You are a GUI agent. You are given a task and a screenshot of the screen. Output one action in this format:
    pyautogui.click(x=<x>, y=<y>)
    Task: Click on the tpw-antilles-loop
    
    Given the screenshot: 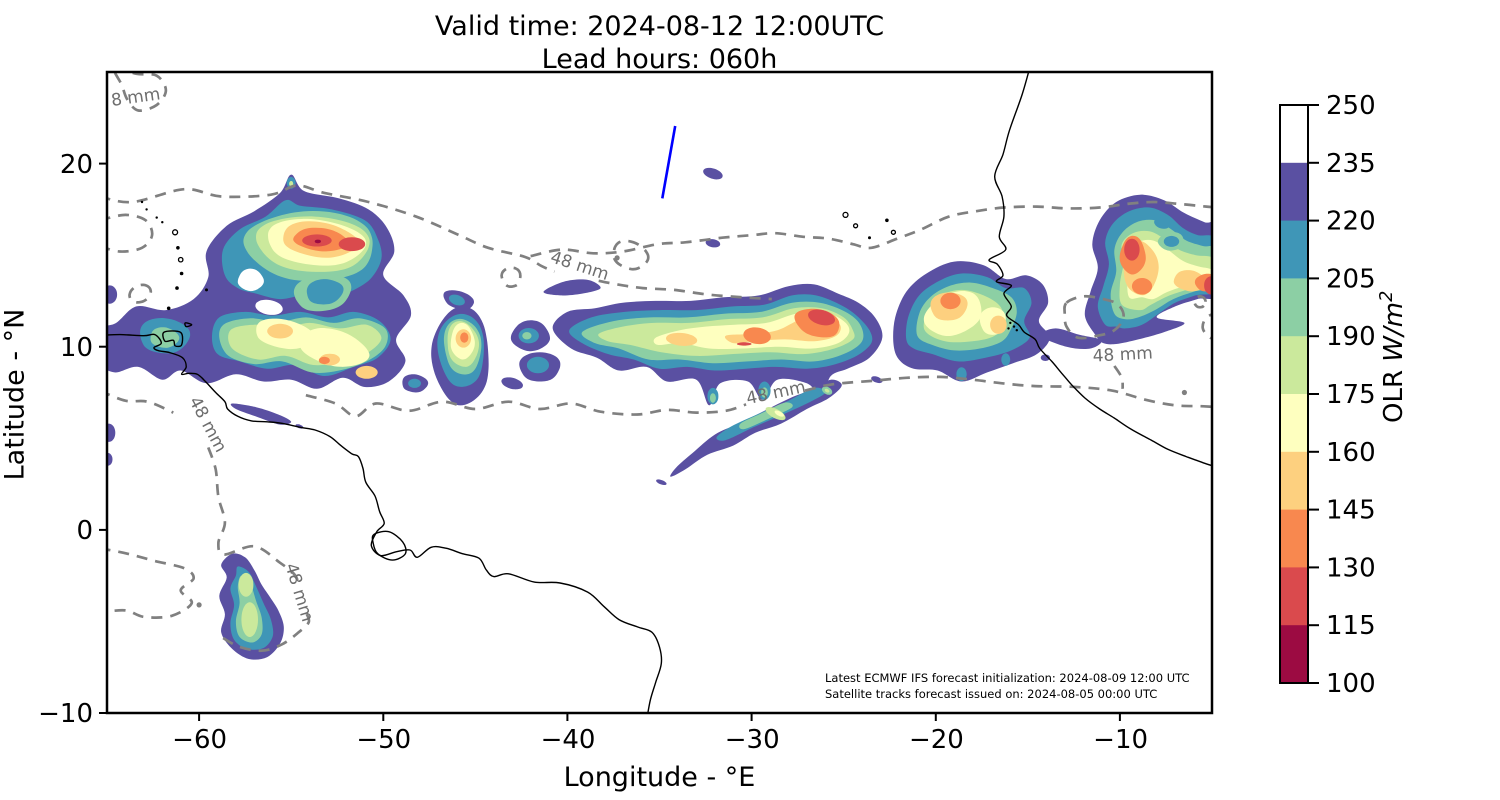 What is the action you would take?
    pyautogui.click(x=130, y=233)
    